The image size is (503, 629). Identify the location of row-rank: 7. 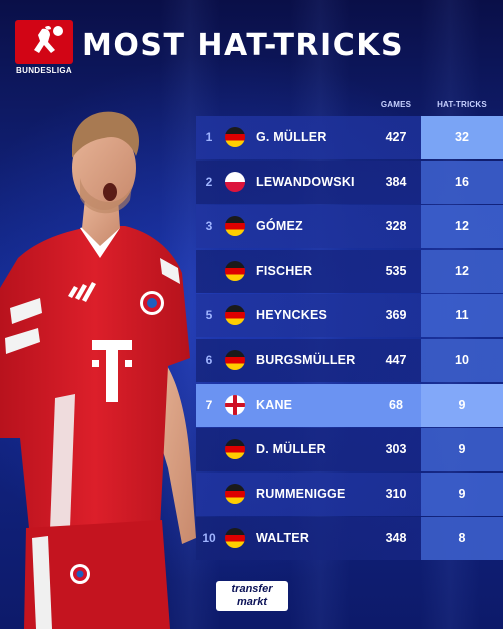
(209, 404).